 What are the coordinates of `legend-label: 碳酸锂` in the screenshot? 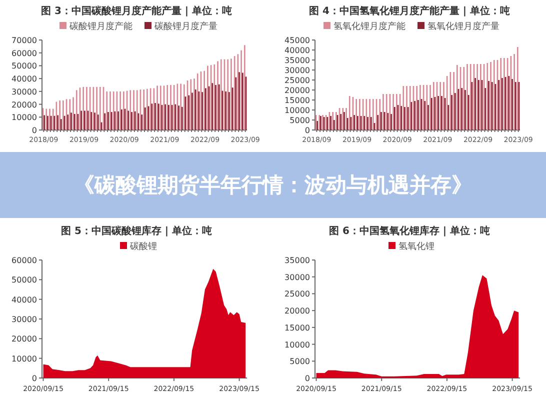 It's located at (143, 246).